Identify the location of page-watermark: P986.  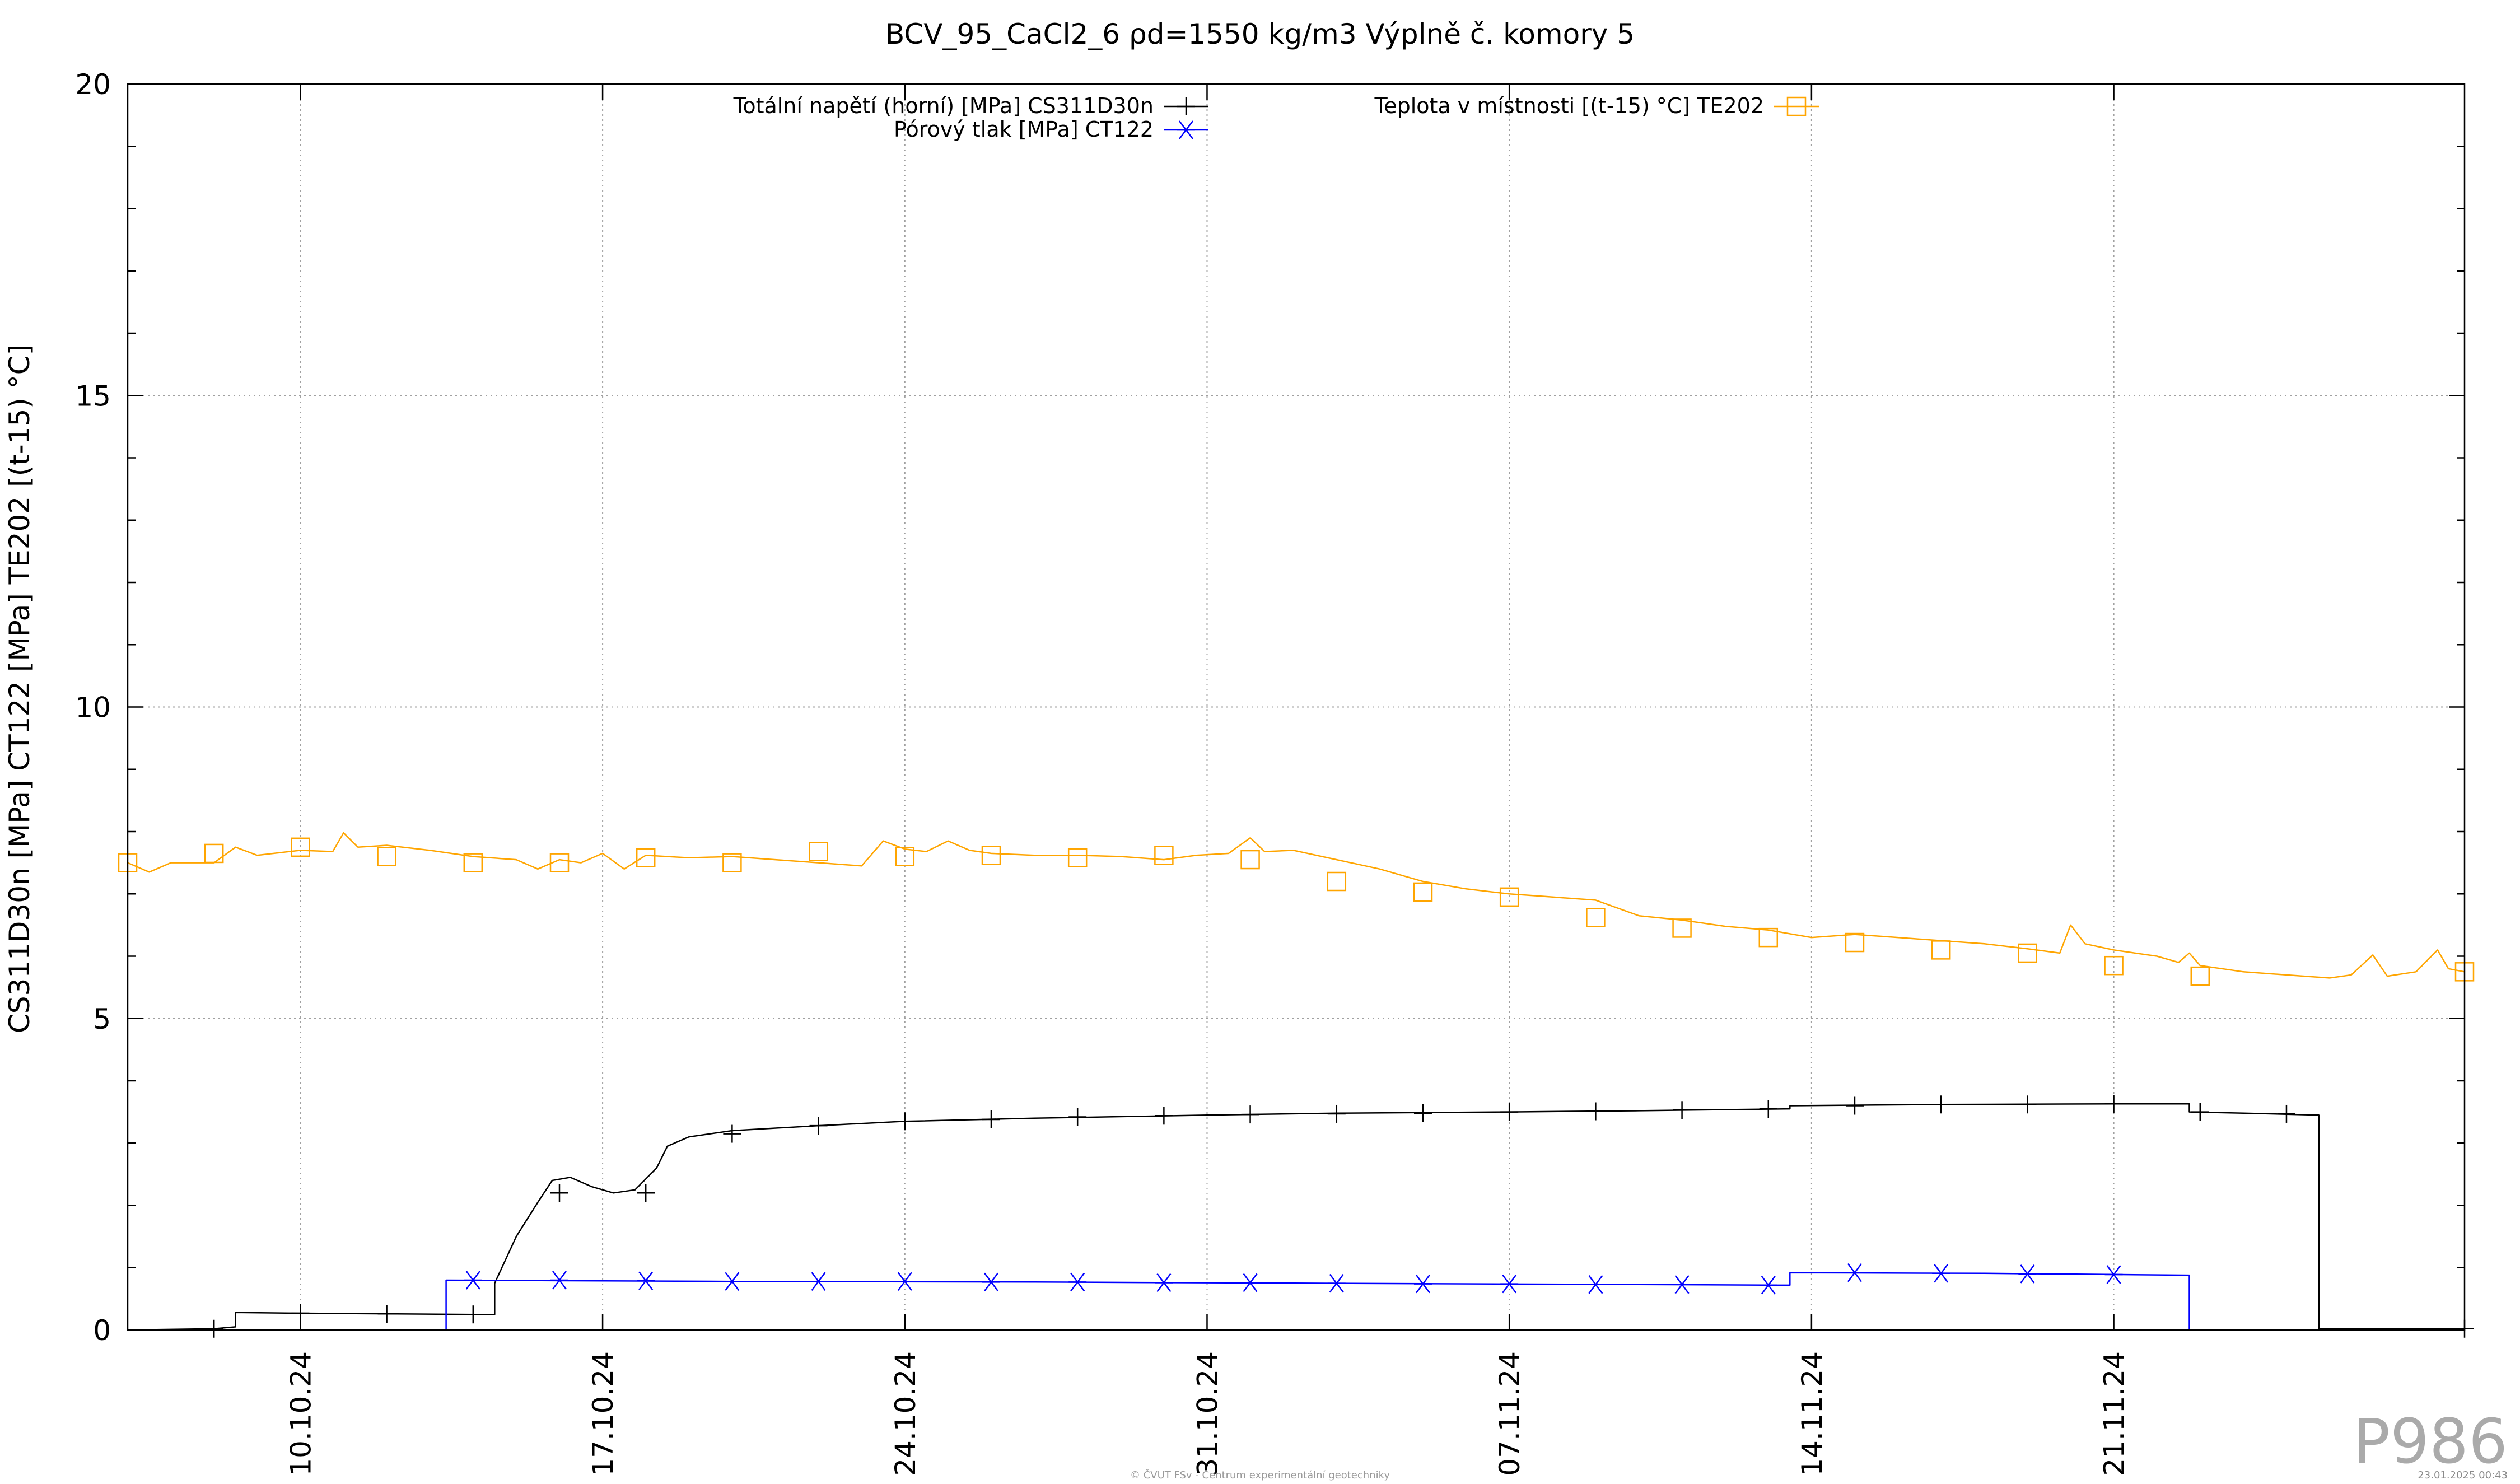
(2431, 1442).